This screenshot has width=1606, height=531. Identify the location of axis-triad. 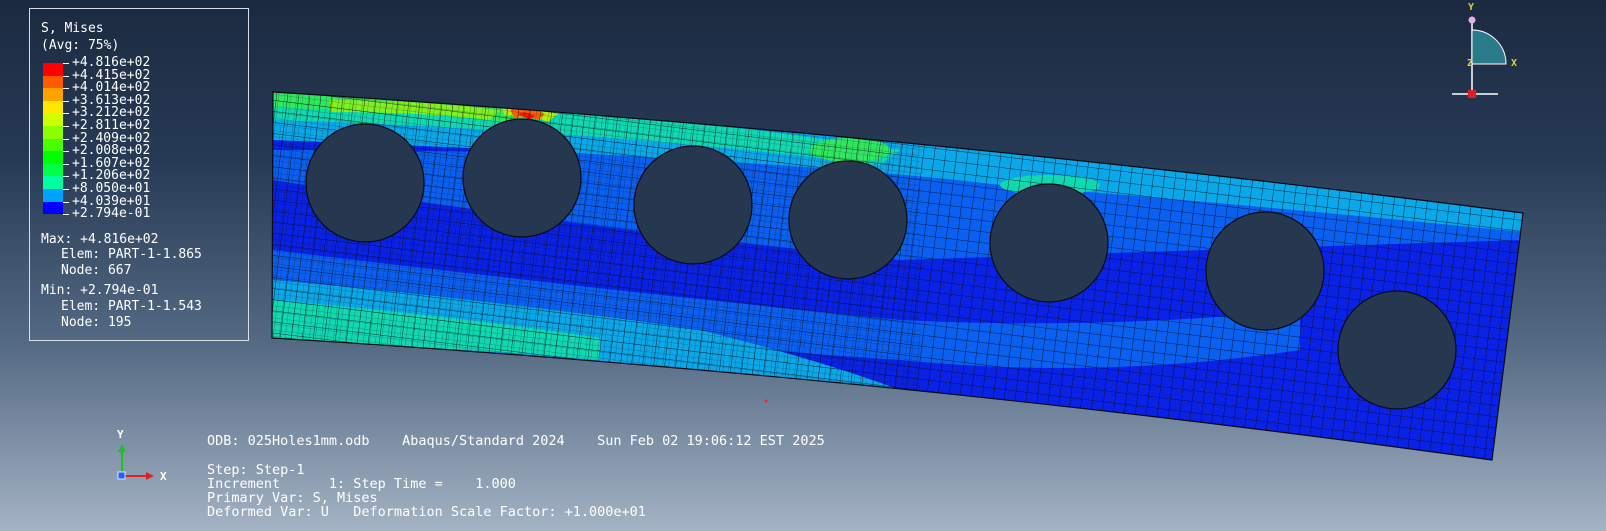
(135, 462).